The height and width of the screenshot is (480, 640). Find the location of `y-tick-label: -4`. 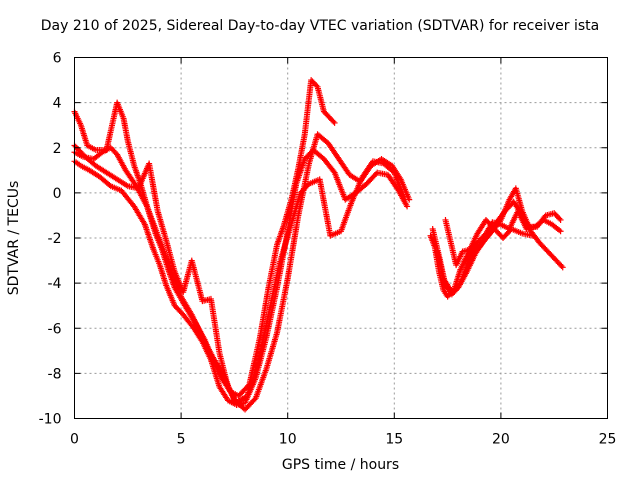

y-tick-label: -4 is located at coordinates (55, 284).